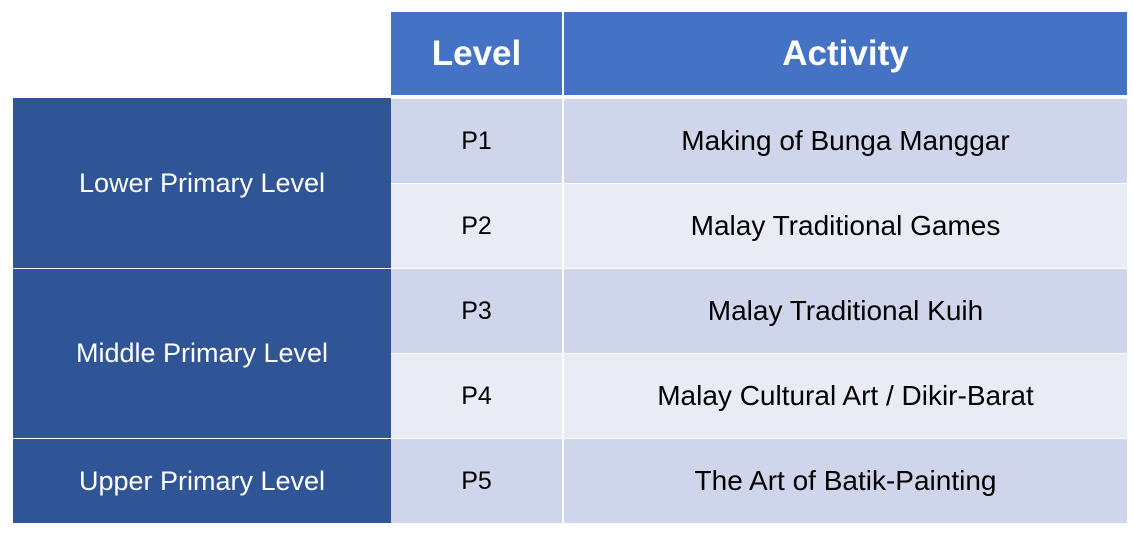 The width and height of the screenshot is (1134, 535). I want to click on group-middle-primary: Middle Primary Level, so click(202, 353).